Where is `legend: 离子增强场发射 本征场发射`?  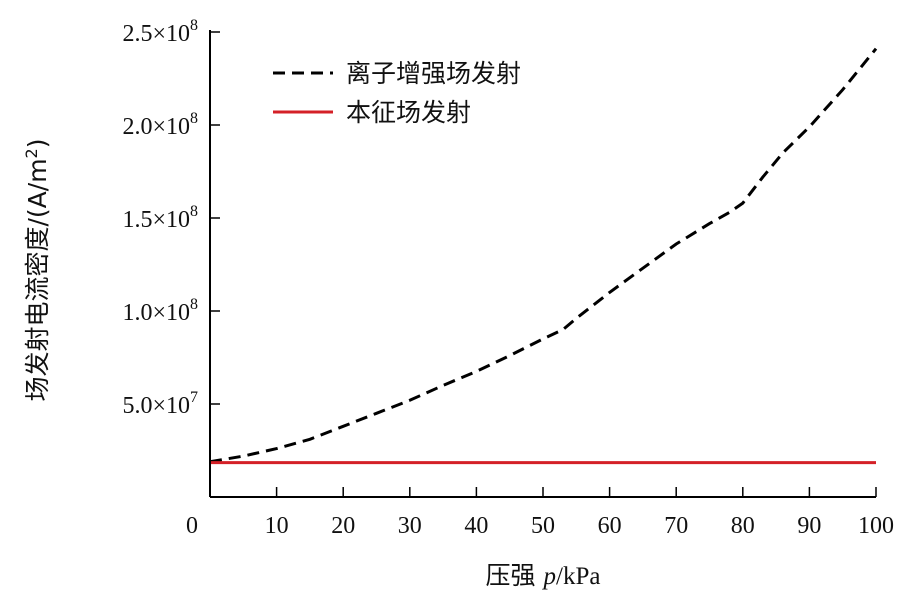 legend: 离子增强场发射 本征场发射 is located at coordinates (397, 93).